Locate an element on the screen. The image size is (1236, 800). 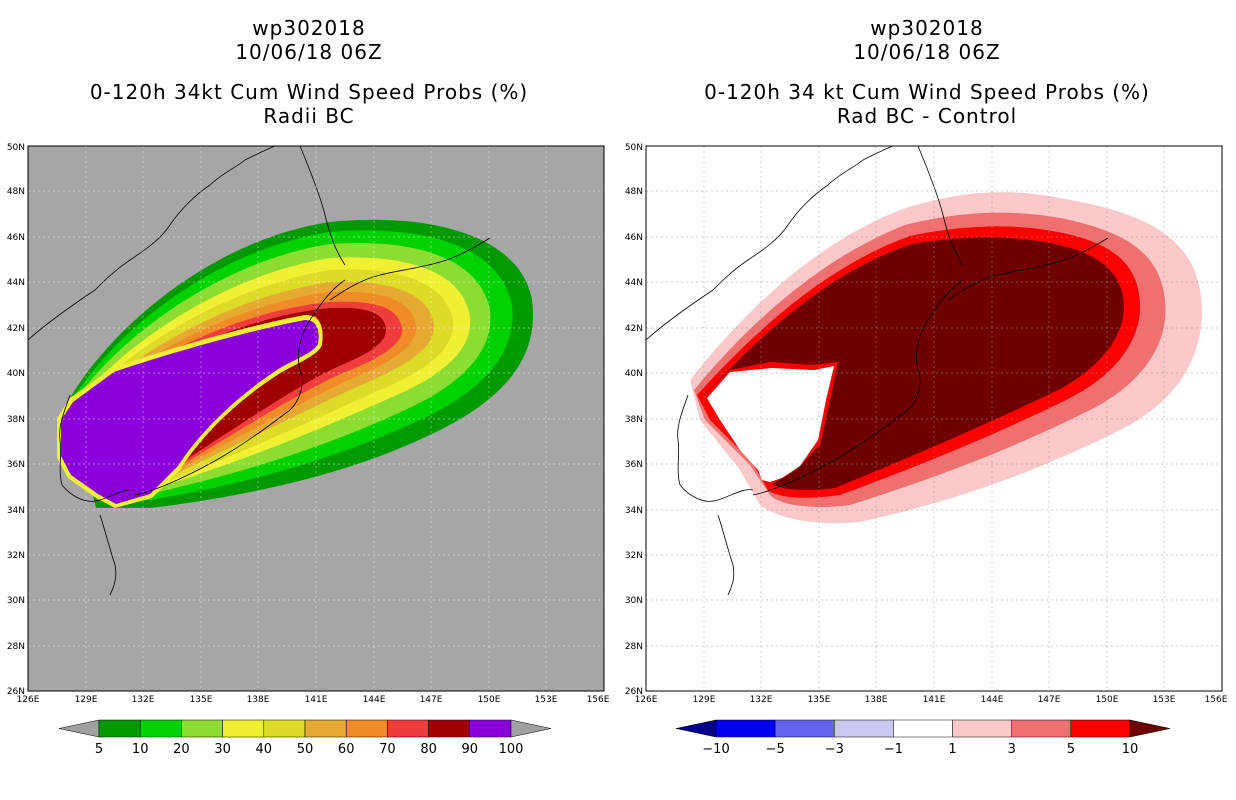
left-ytick: 32N is located at coordinates (16, 556).